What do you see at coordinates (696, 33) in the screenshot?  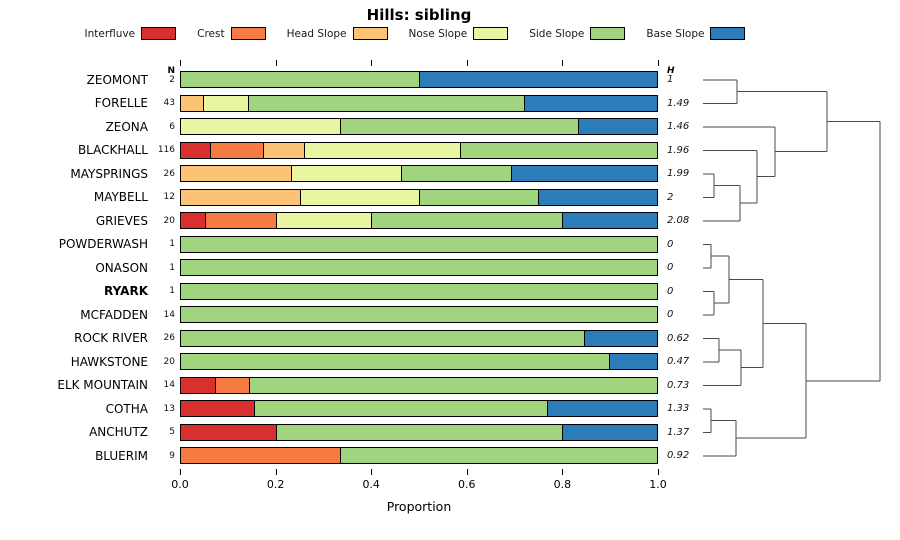 I see `legend-item-base-slope: Base Slope` at bounding box center [696, 33].